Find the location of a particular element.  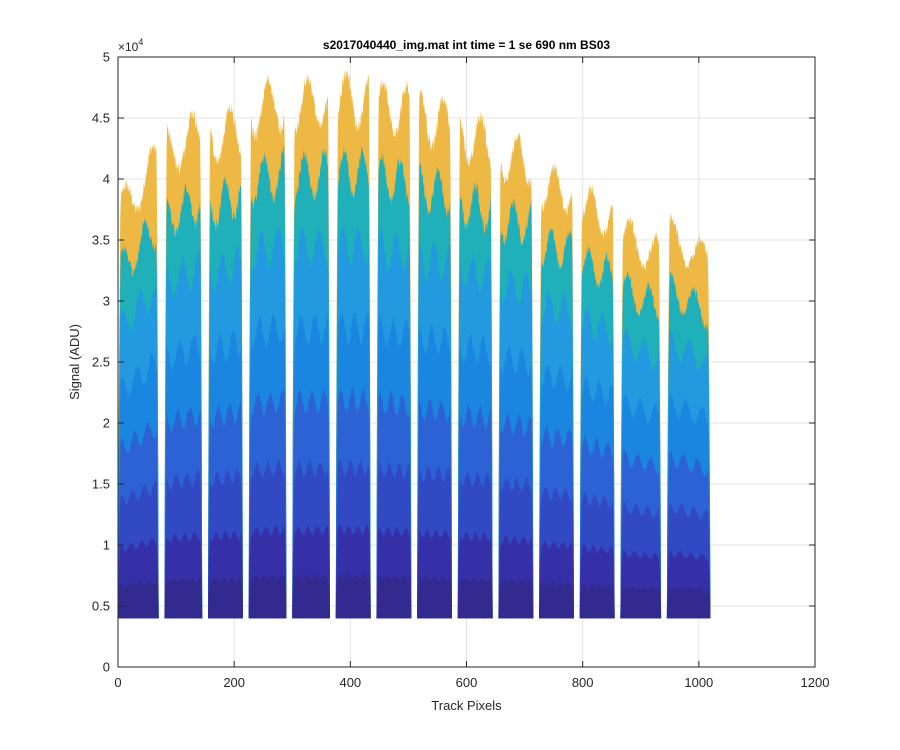

x-tick-label: 600 is located at coordinates (467, 682).